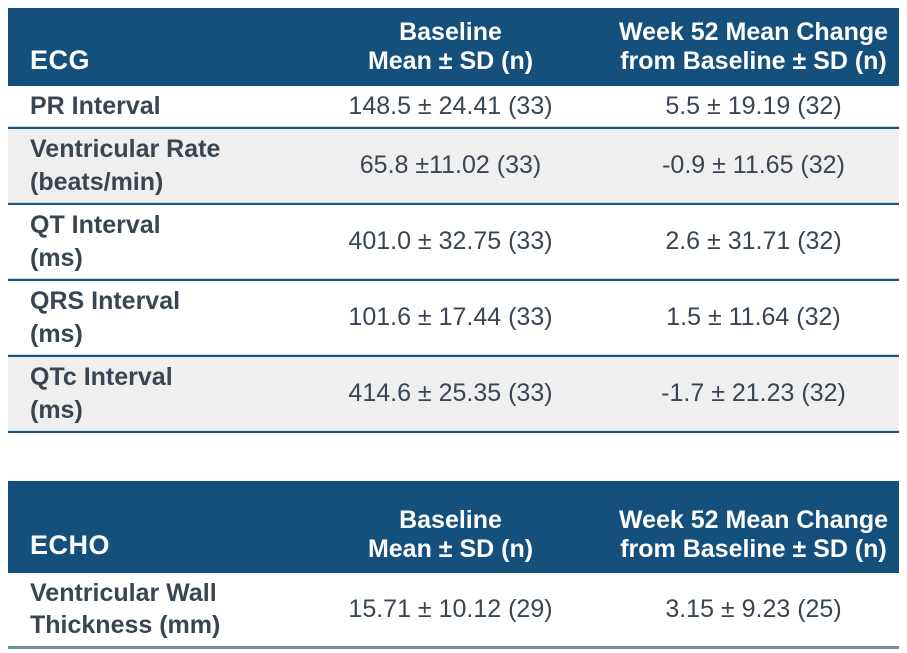 The width and height of the screenshot is (907, 653). I want to click on week52-value: 1.5 ± 11.64 (32), so click(753, 317).